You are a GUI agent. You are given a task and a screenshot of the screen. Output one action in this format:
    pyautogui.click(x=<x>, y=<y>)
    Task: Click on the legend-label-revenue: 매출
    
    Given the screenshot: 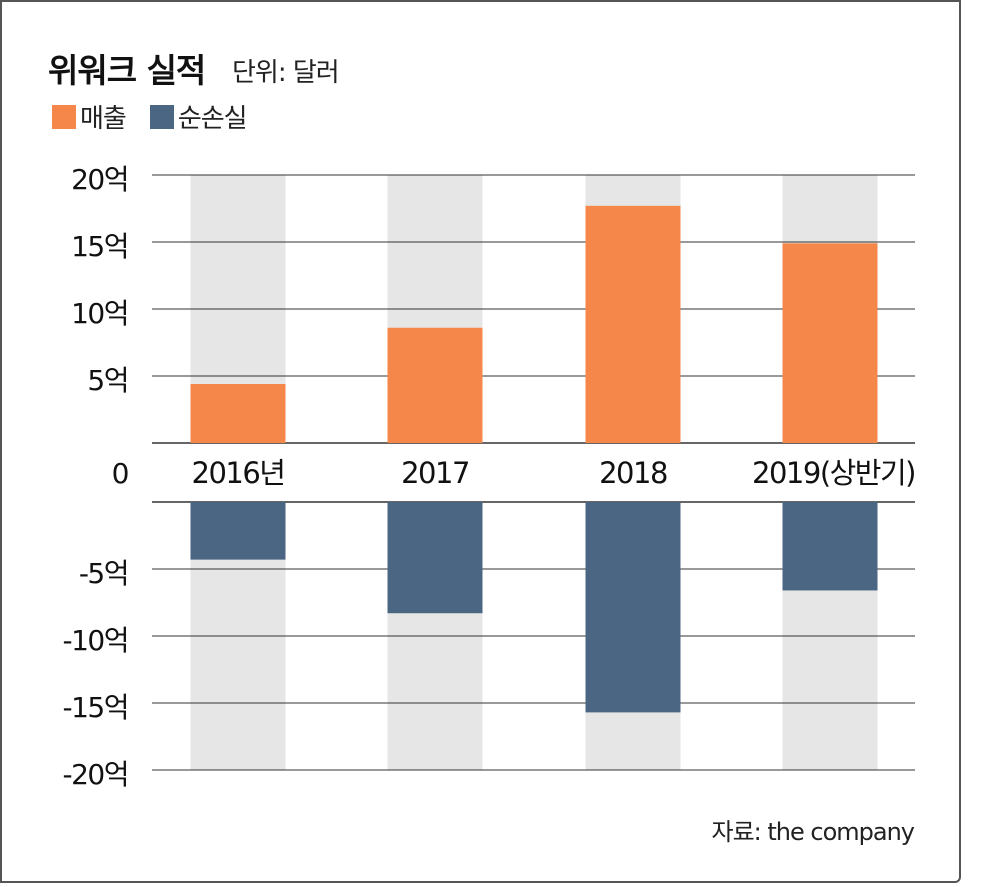 What is the action you would take?
    pyautogui.click(x=103, y=119)
    